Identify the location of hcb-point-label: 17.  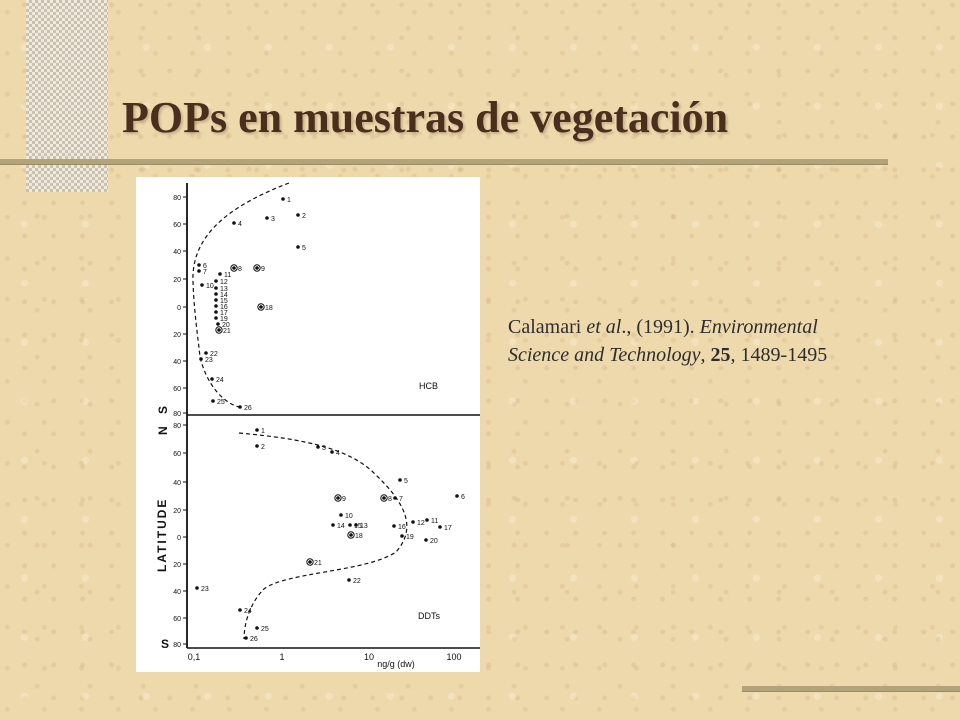
(224, 313).